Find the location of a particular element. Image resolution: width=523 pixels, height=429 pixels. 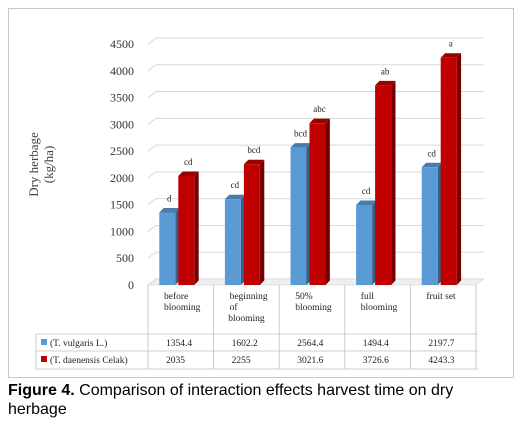

table-cell-value: 4243.3 is located at coordinates (441, 361).